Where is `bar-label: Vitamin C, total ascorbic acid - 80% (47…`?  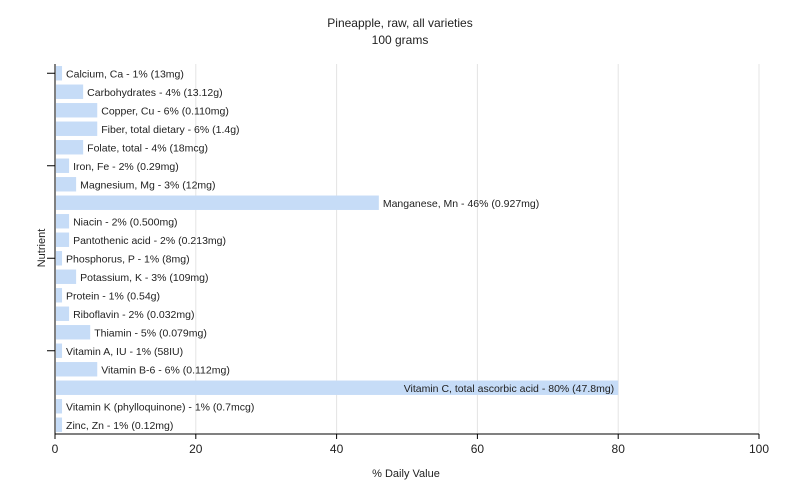 bar-label: Vitamin C, total ascorbic acid - 80% (47… is located at coordinates (509, 389).